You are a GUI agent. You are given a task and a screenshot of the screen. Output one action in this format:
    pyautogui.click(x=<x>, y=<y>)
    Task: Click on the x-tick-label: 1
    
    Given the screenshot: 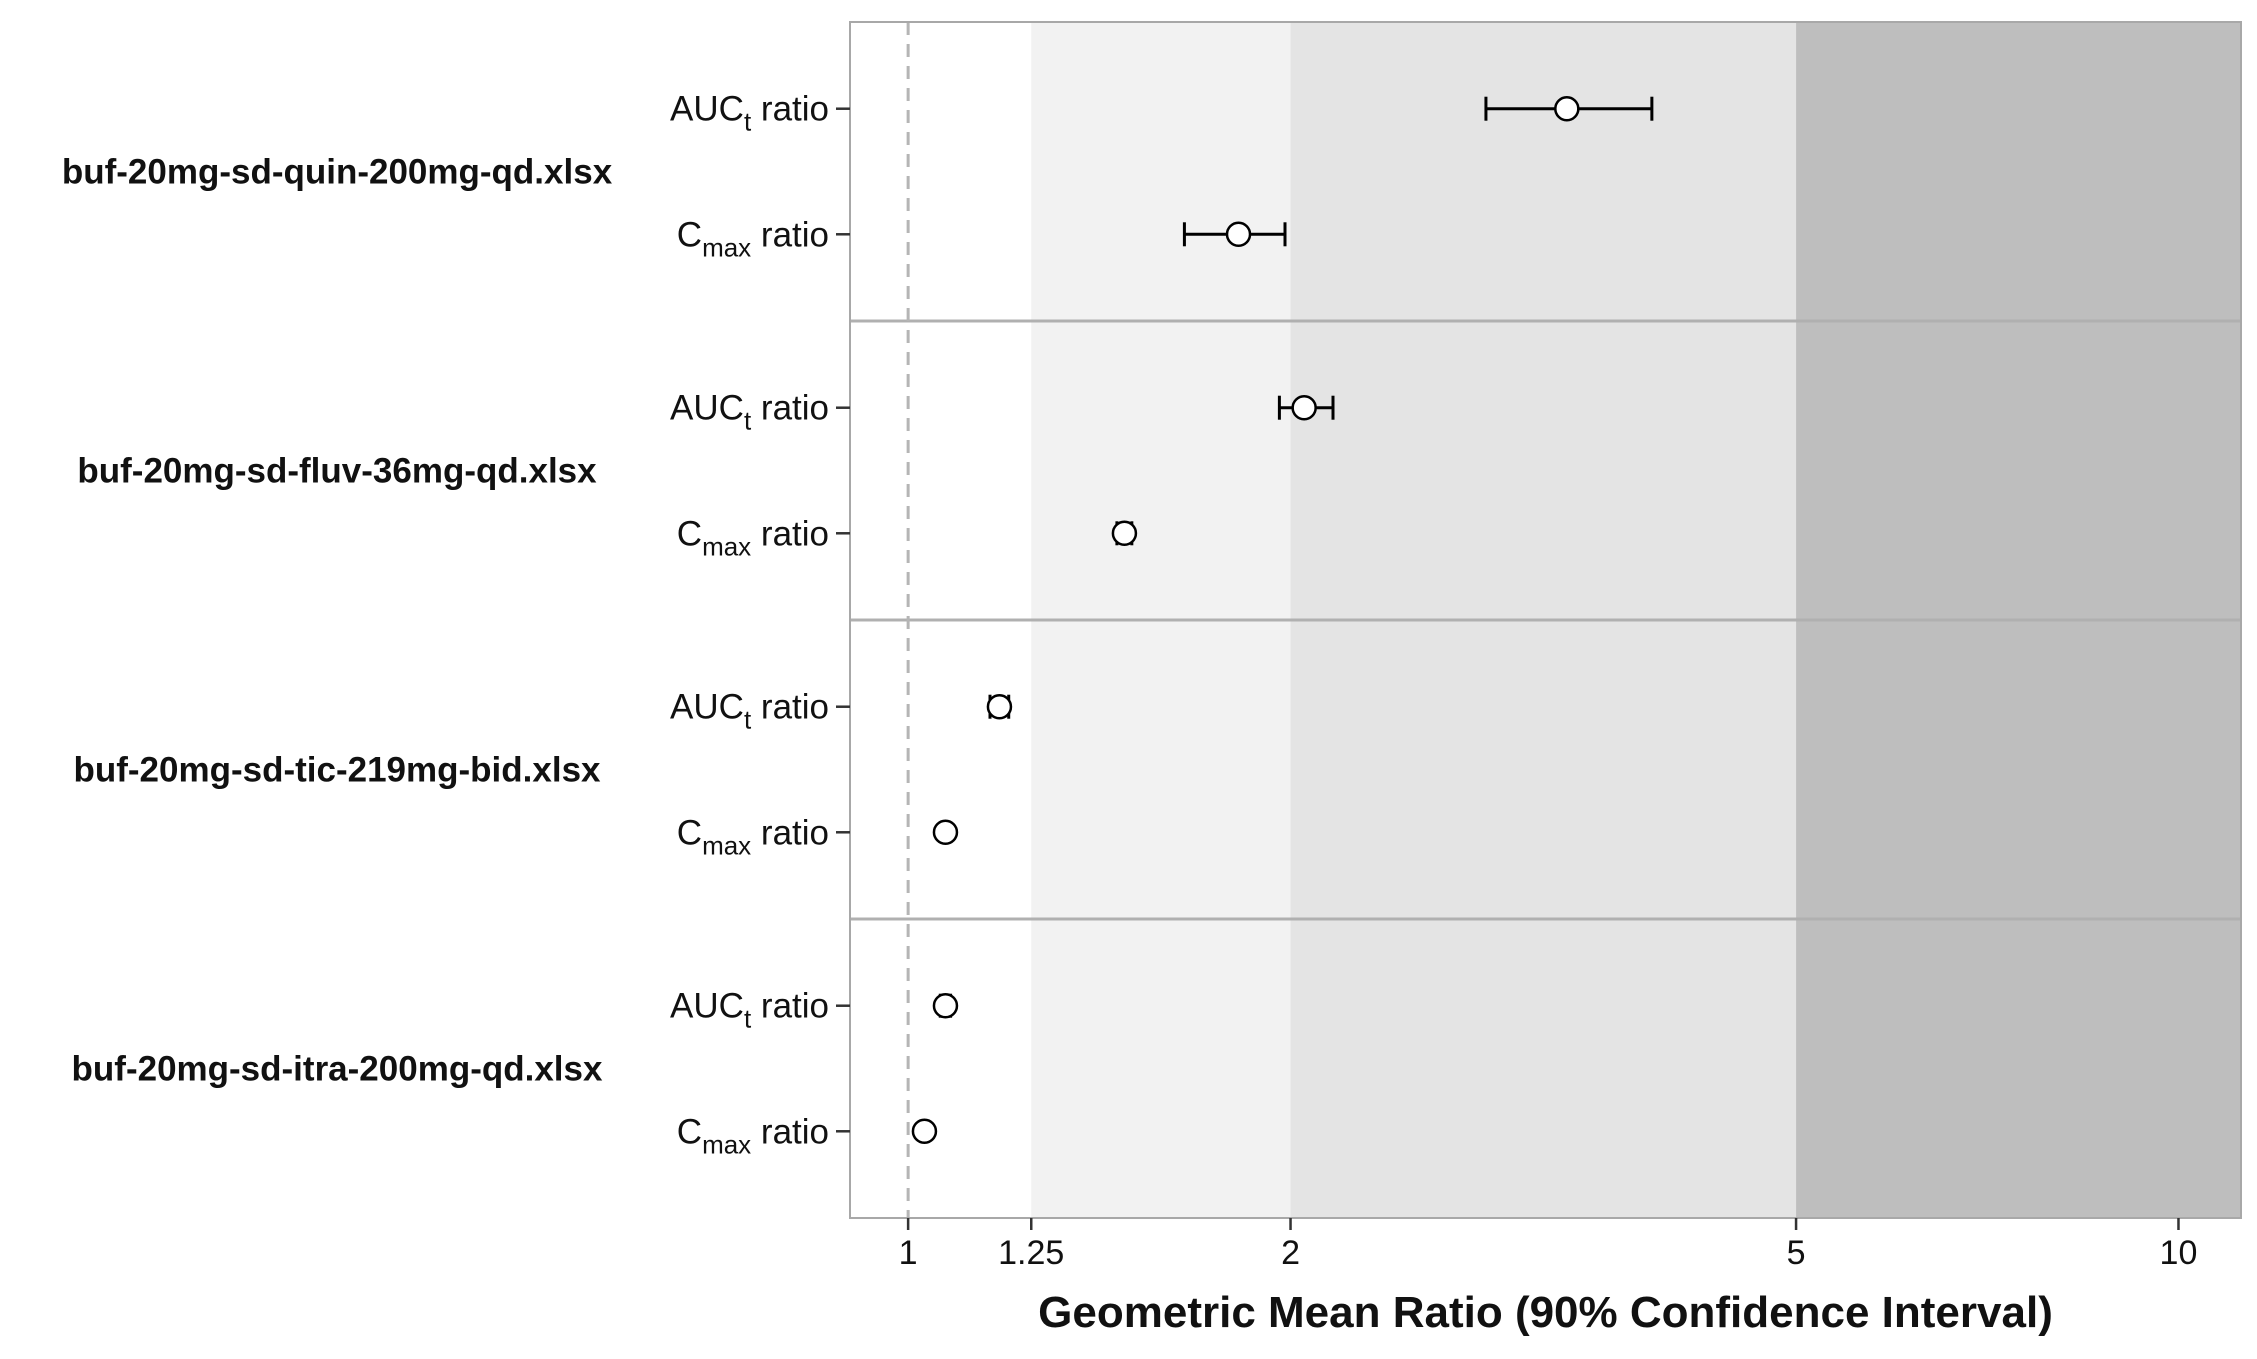 What is the action you would take?
    pyautogui.click(x=908, y=1253)
    